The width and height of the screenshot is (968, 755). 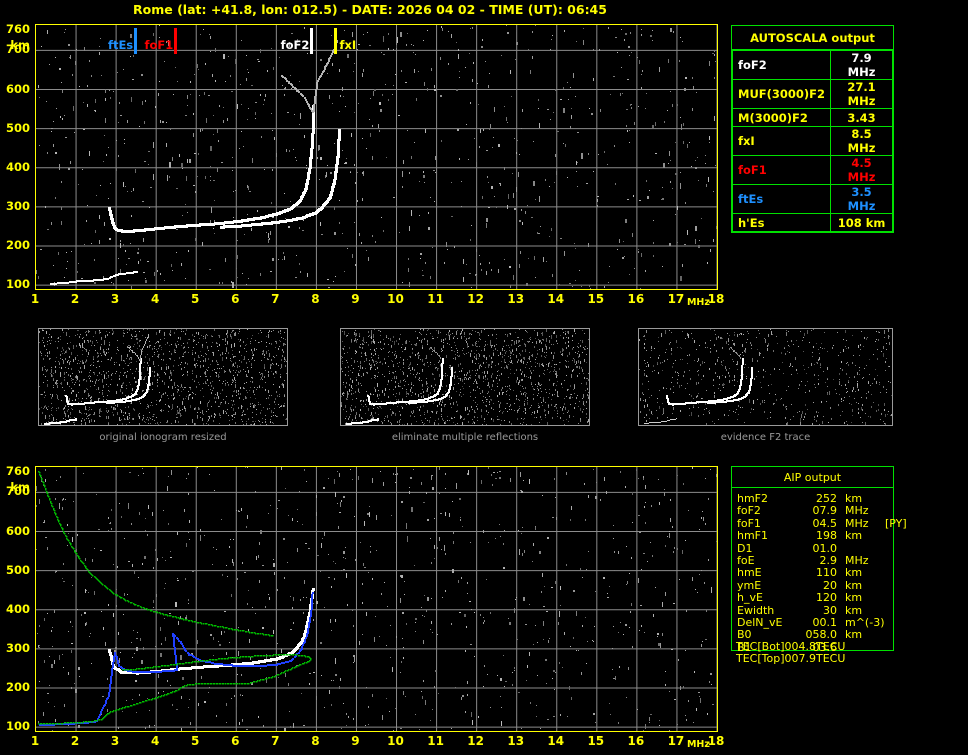 I want to click on x-tick-8: 8, so click(x=315, y=299).